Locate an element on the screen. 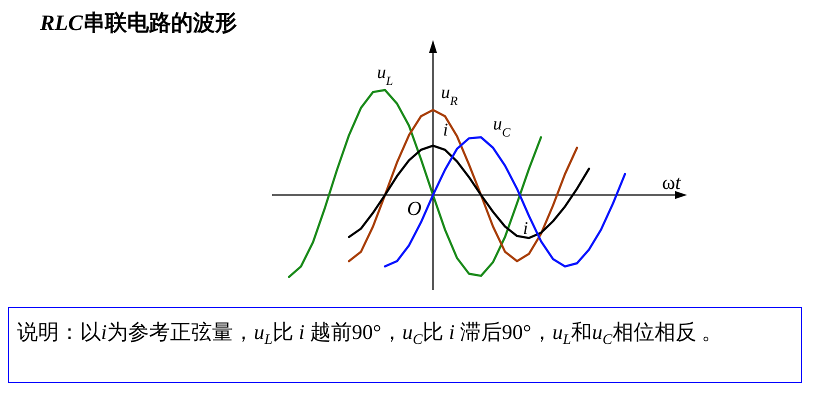 The image size is (830, 403). series-label: i is located at coordinates (525, 228).